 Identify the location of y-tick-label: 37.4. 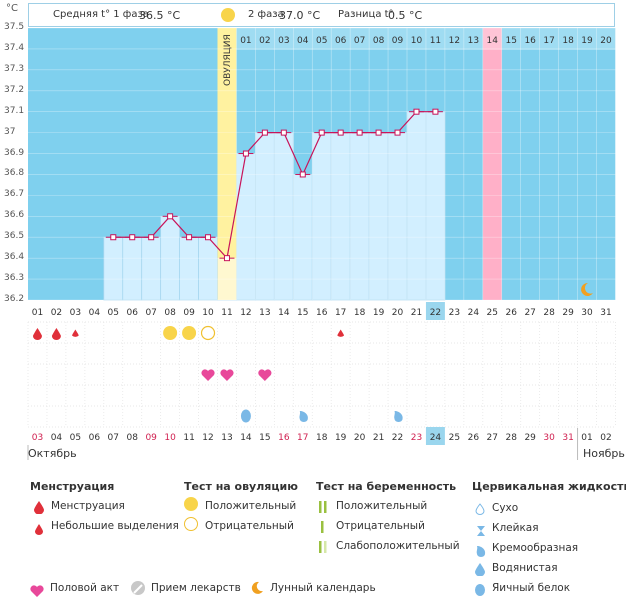
(14, 47).